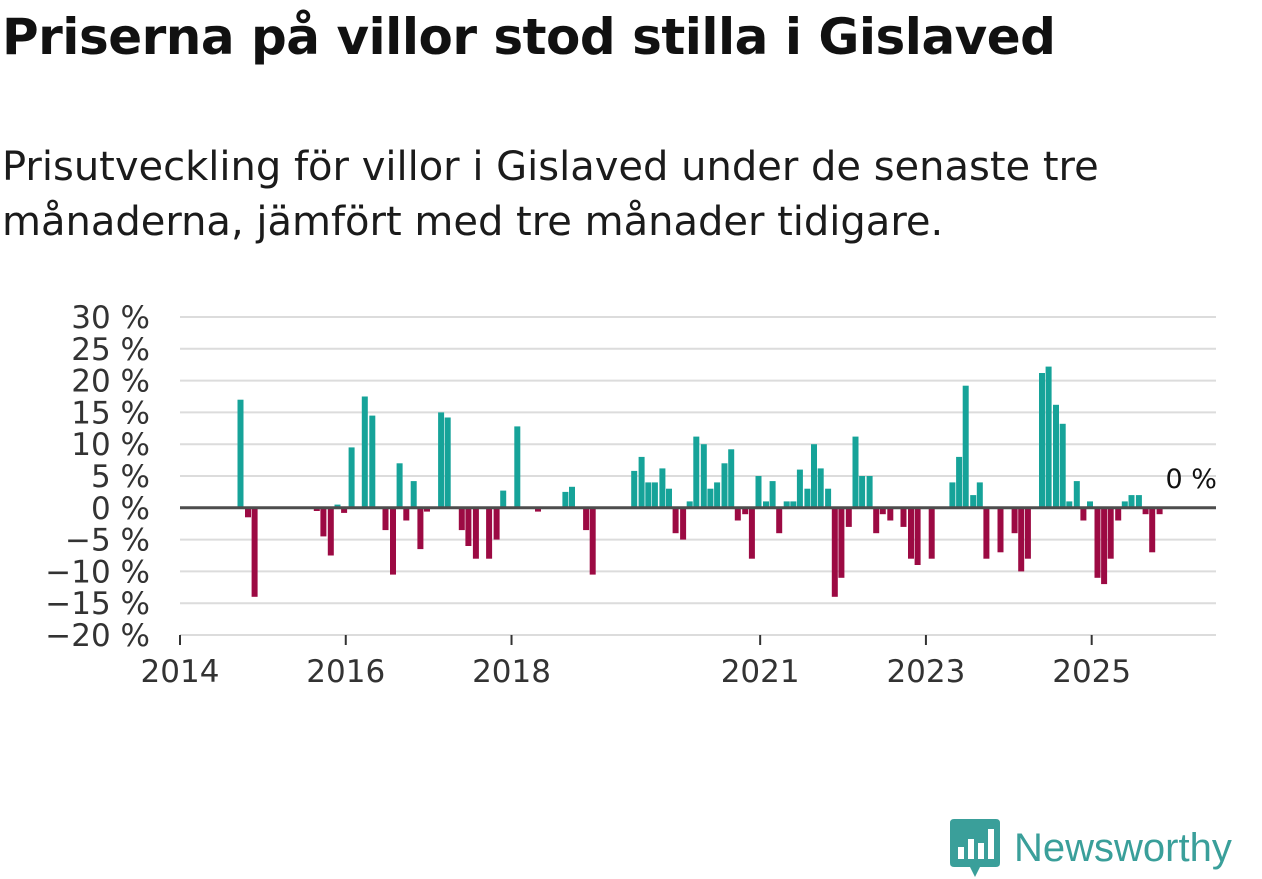  I want to click on newsworthy-logo-icon, so click(975, 848).